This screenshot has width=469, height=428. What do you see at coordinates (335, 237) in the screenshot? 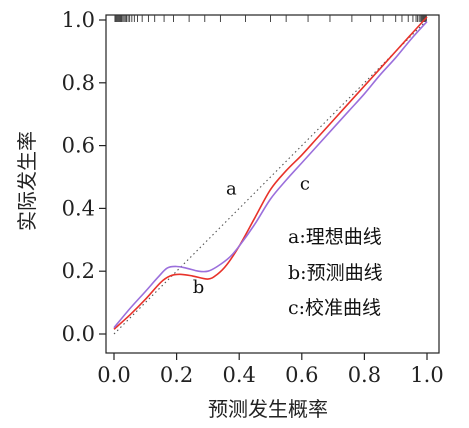
I see `legend-item-a: a:理想曲线` at bounding box center [335, 237].